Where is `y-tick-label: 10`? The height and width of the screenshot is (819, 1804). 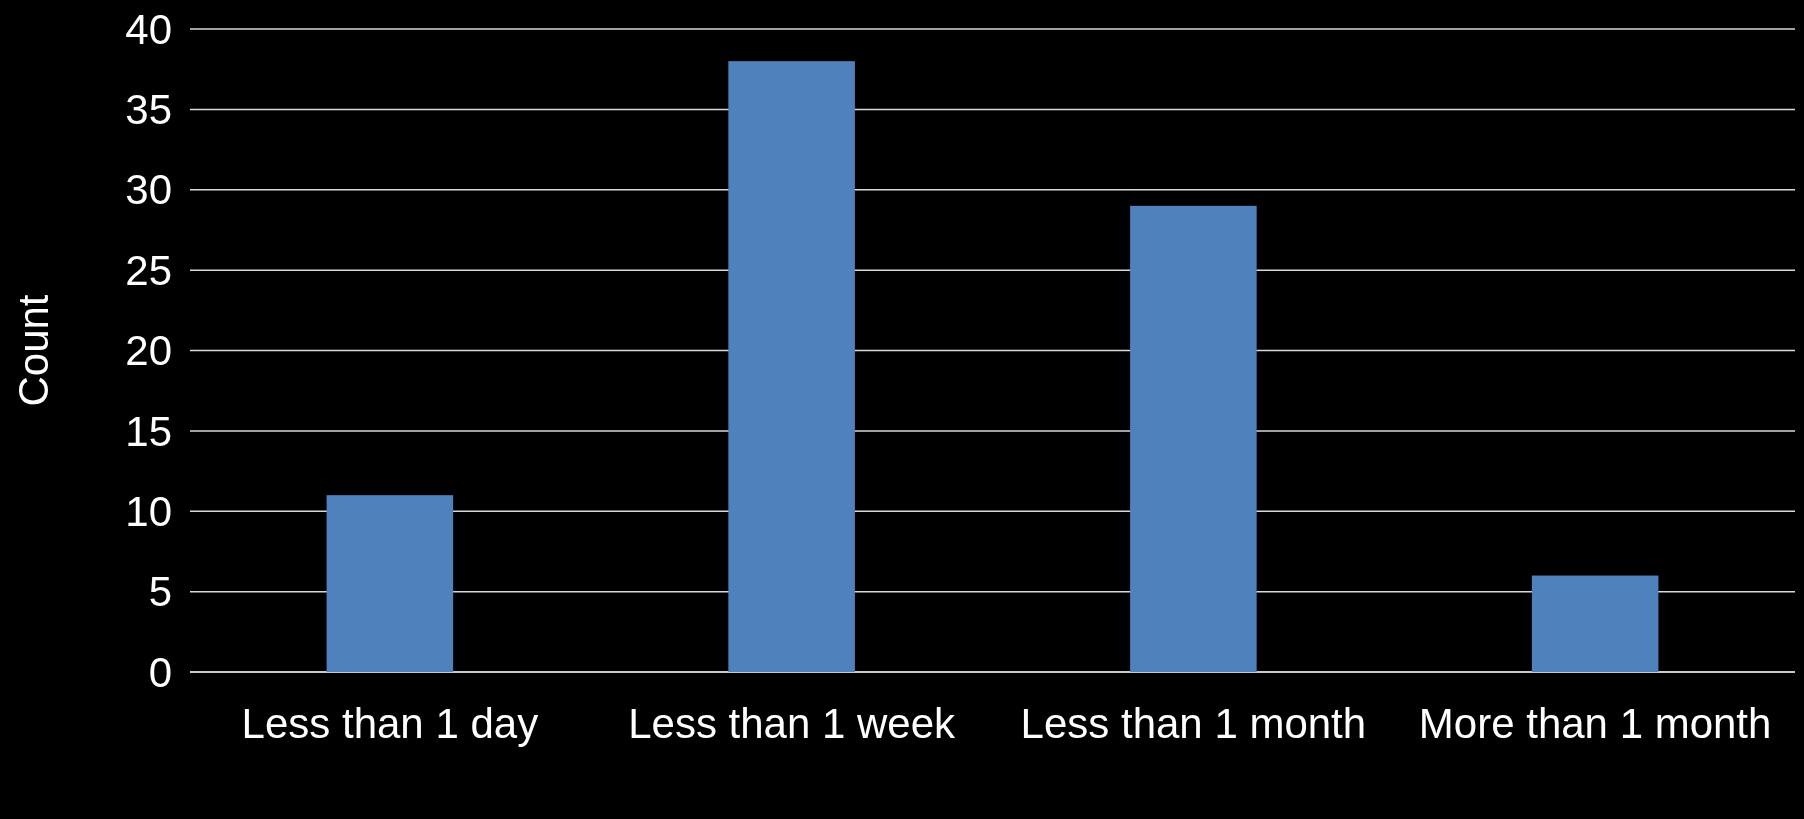
y-tick-label: 10 is located at coordinates (148, 511).